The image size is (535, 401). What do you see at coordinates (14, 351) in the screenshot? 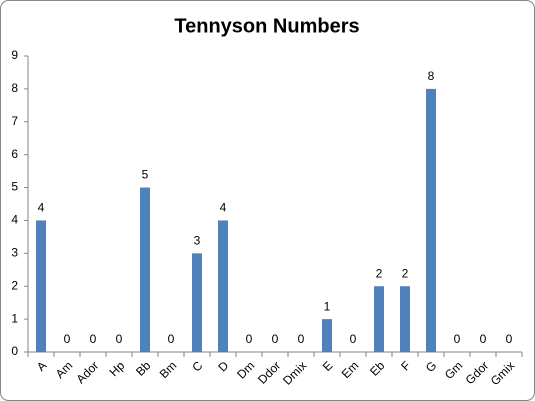
I see `y-tick-label: 0` at bounding box center [14, 351].